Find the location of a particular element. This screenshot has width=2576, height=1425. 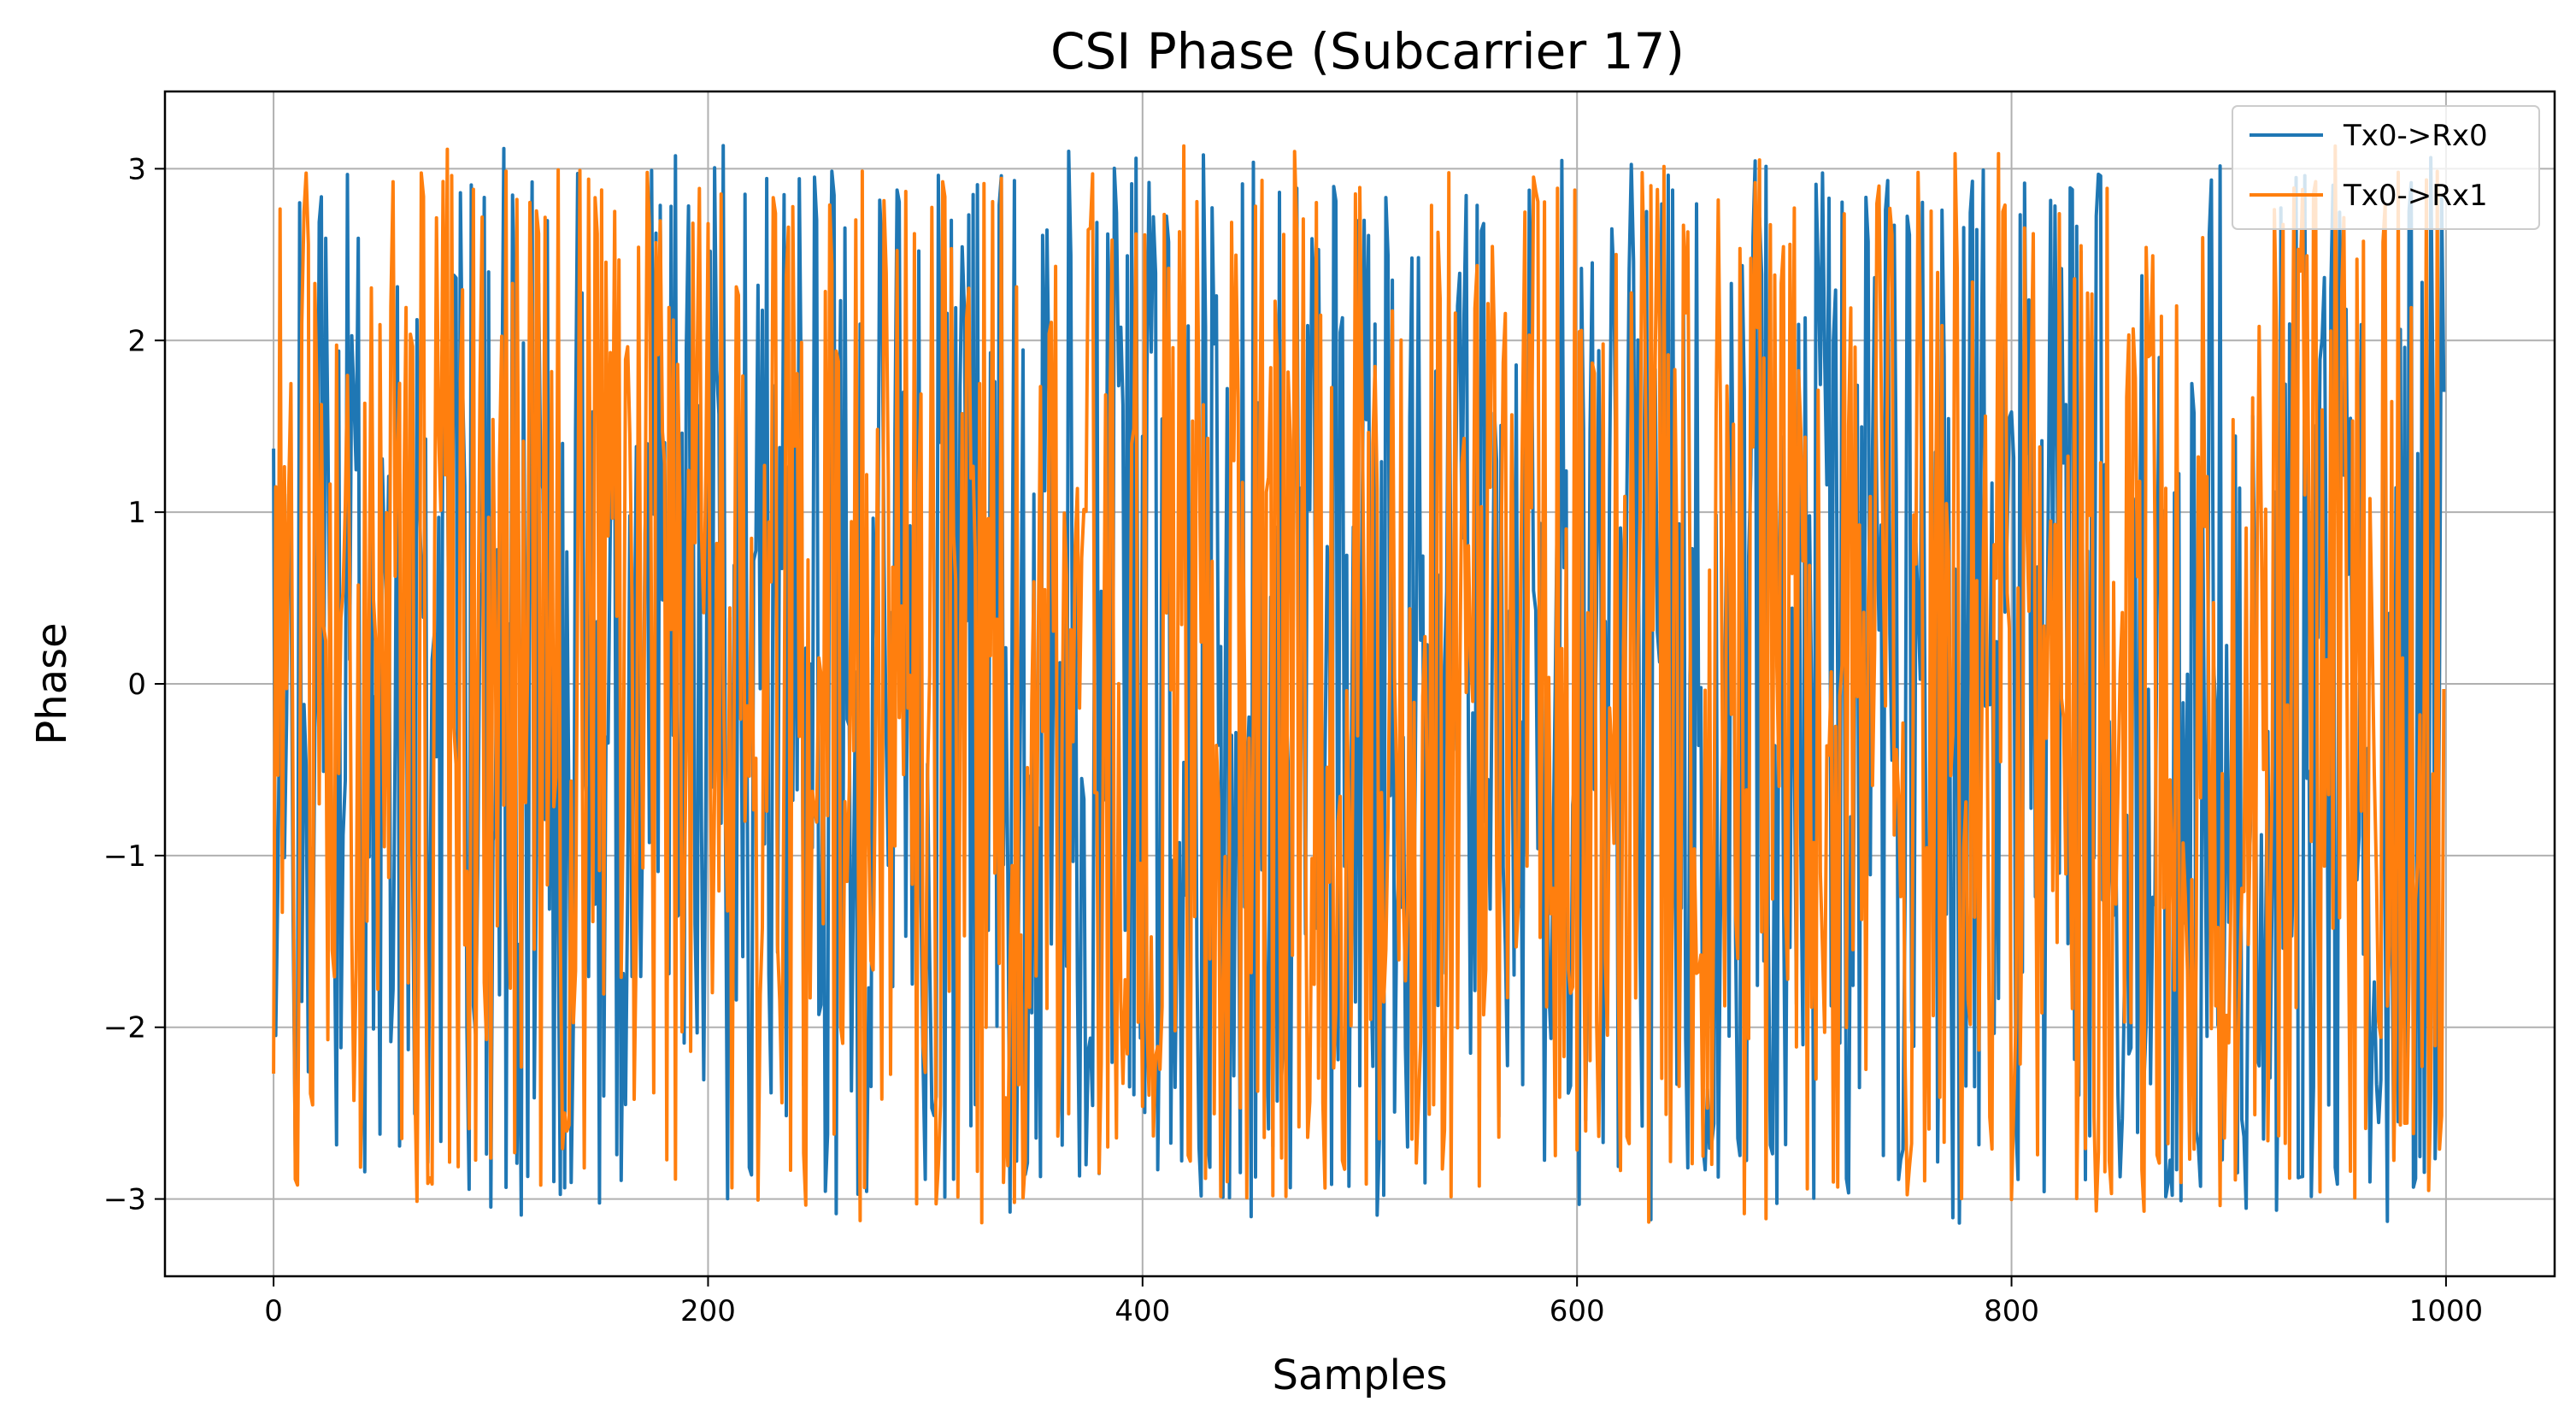

y-tick-label: −2 is located at coordinates (124, 1028).